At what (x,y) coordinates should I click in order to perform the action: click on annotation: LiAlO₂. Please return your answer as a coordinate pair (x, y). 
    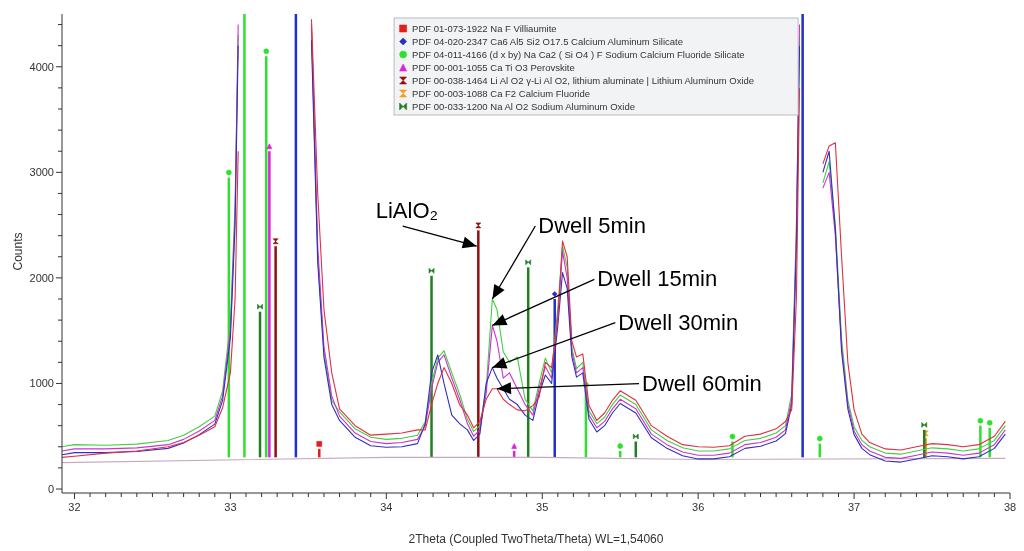
    Looking at the image, I should click on (407, 211).